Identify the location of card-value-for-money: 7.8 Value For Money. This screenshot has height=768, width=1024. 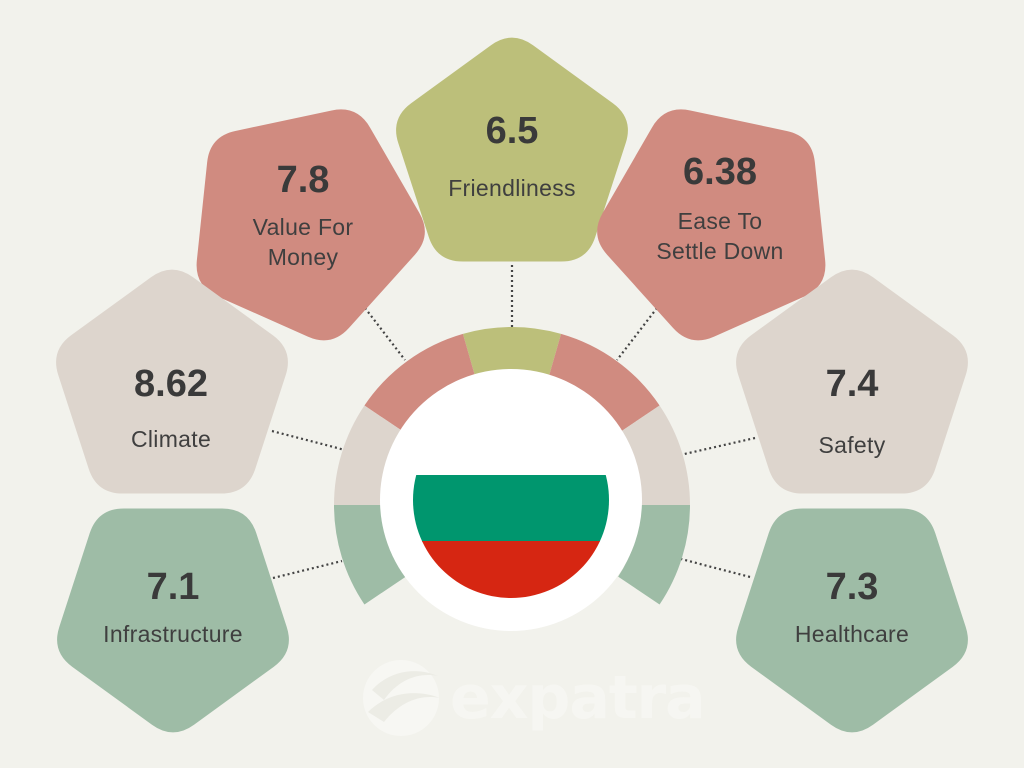
(303, 215).